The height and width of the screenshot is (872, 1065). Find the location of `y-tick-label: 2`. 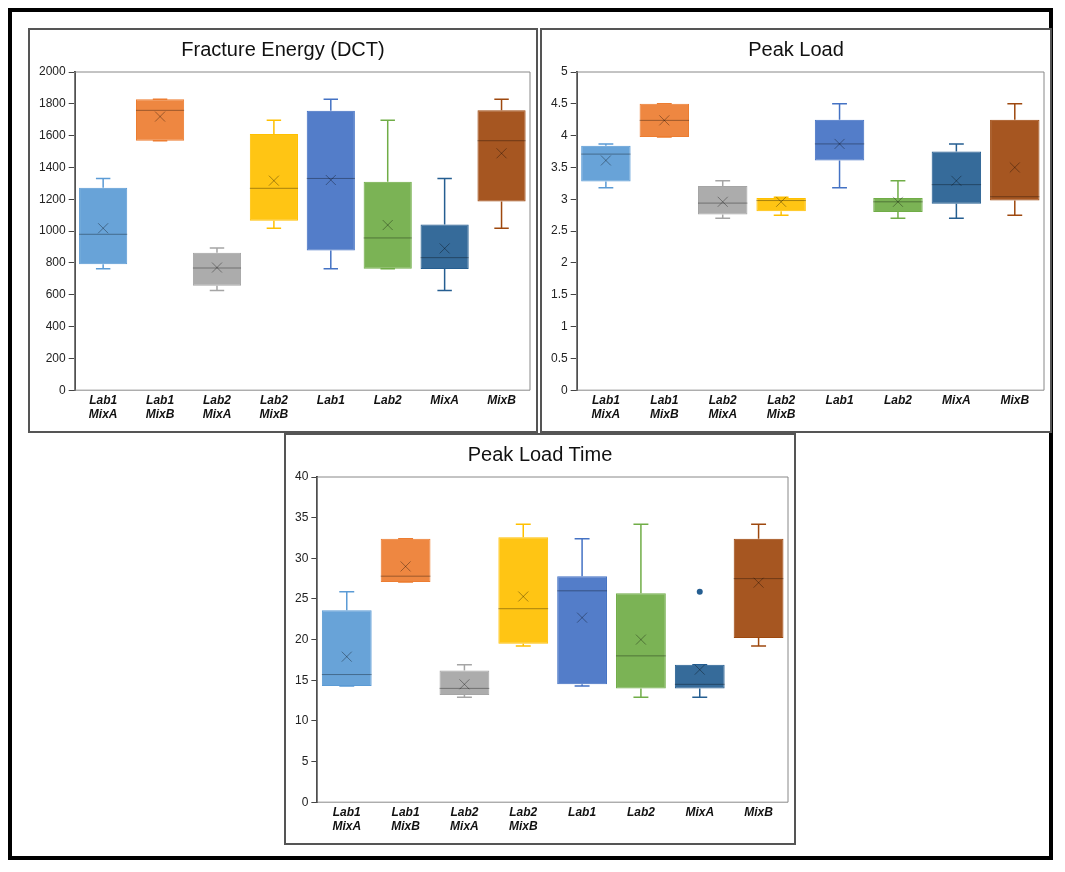

y-tick-label: 2 is located at coordinates (564, 262).